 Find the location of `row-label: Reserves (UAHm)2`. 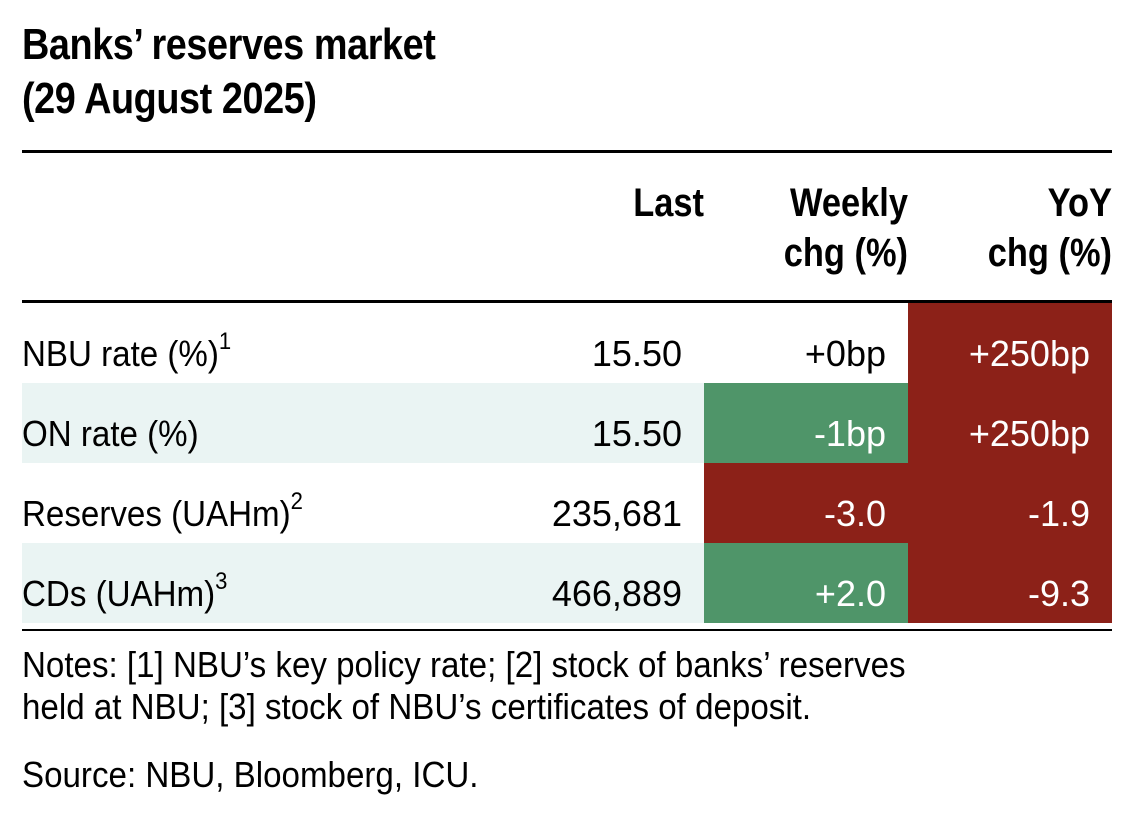

row-label: Reserves (UAHm)2 is located at coordinates (162, 511).